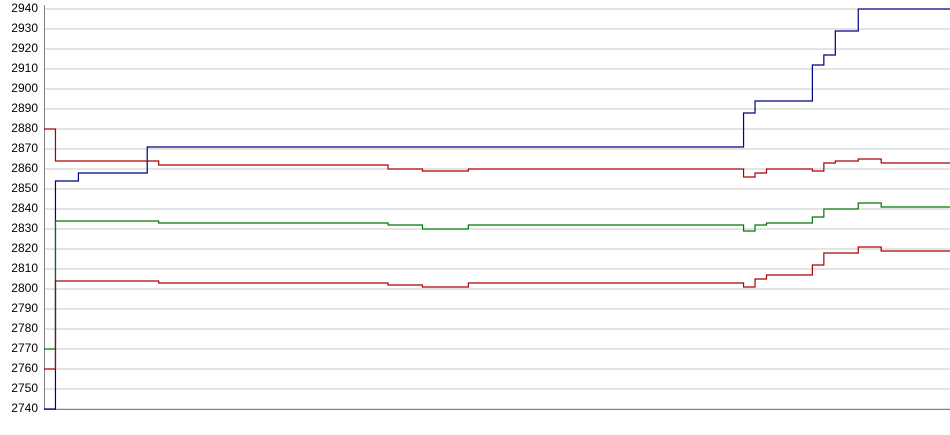  What do you see at coordinates (24, 348) in the screenshot?
I see `y-tick-label: 2770` at bounding box center [24, 348].